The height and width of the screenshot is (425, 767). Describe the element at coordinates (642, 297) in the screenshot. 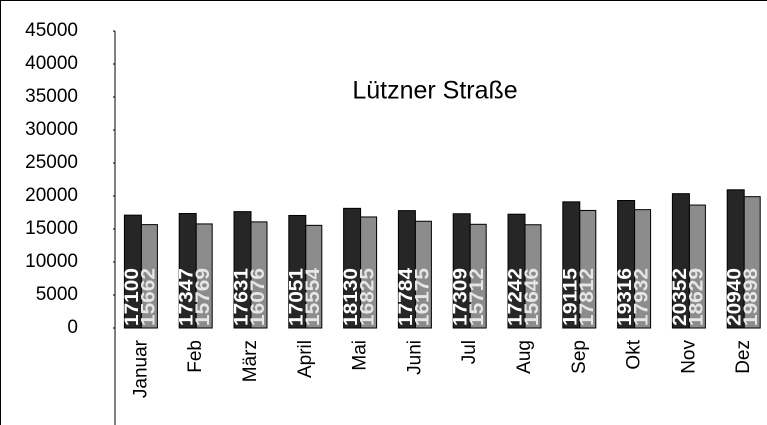

I see `value-label: 17932` at that location.